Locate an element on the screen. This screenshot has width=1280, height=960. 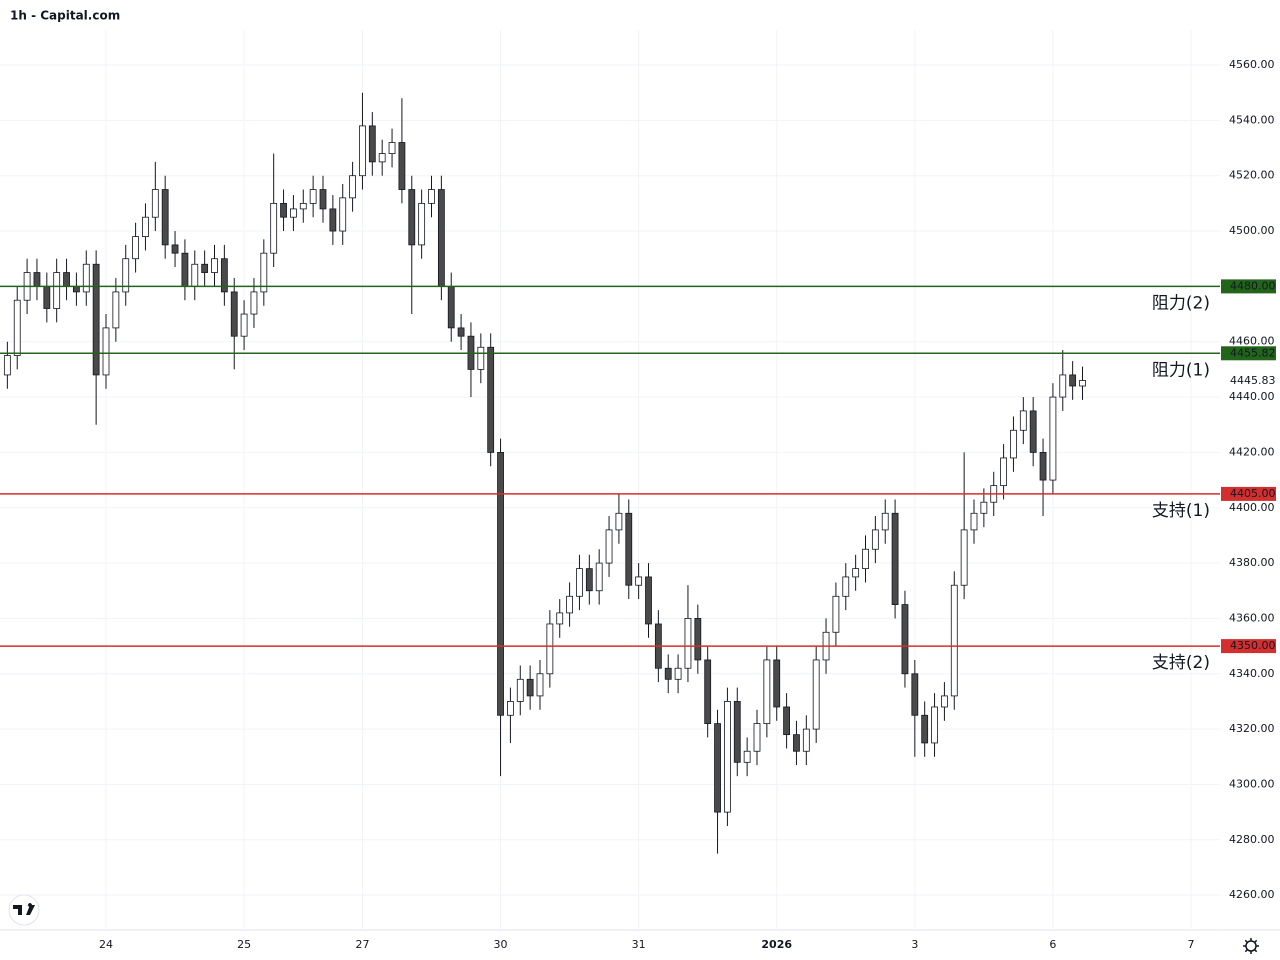
tv-logo is located at coordinates (24, 910).